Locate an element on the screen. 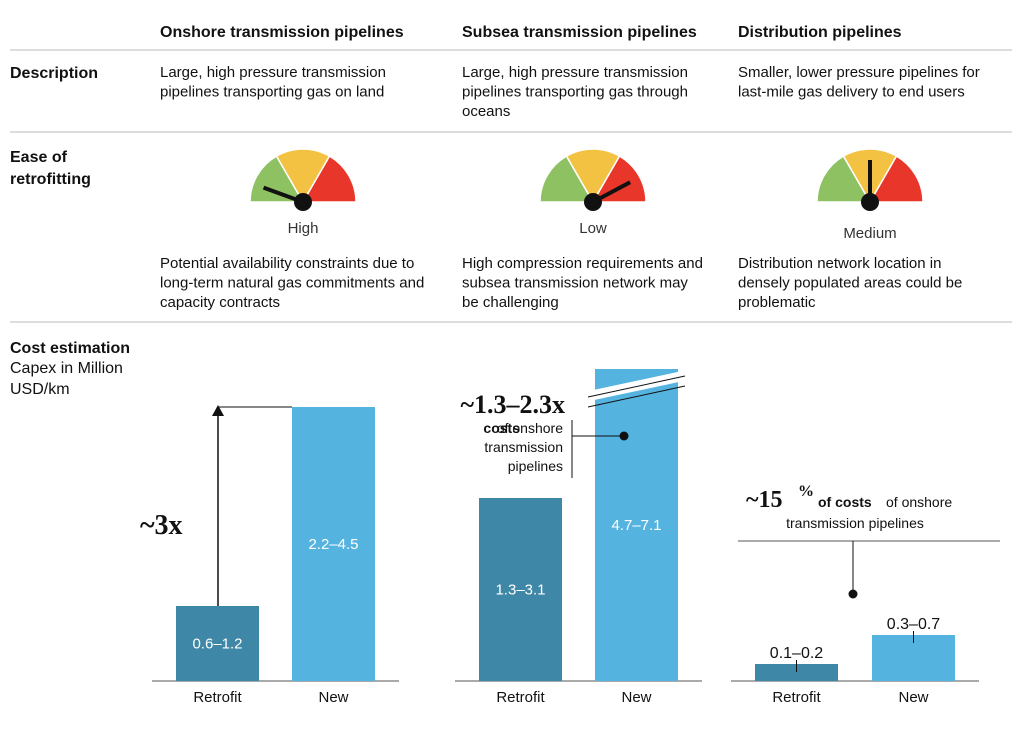  bar-label: 4.7–7.1 is located at coordinates (636, 525).